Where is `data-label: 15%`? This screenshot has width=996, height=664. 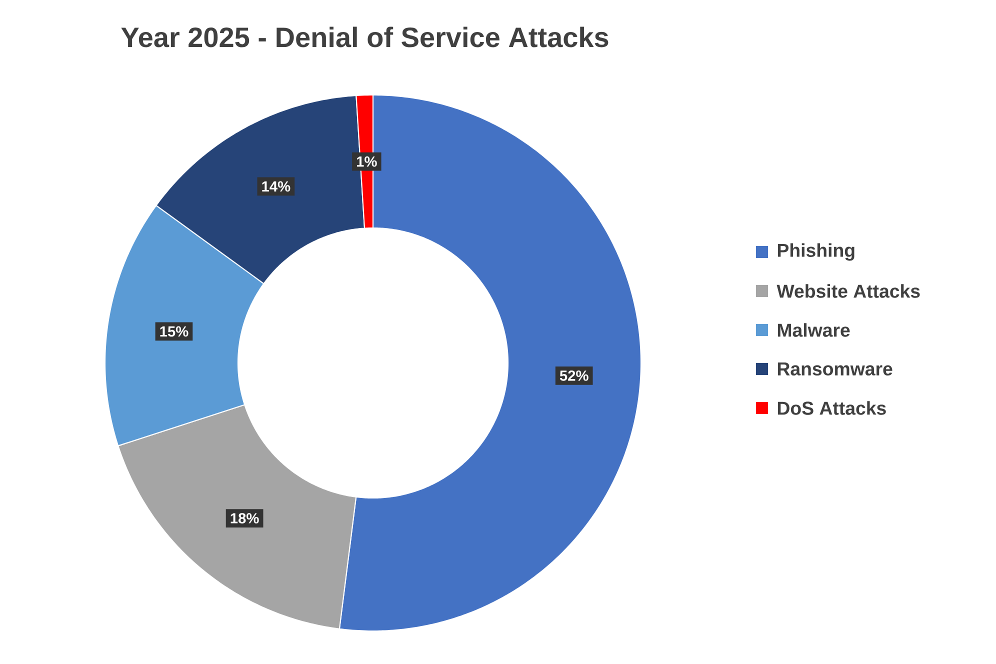
data-label: 15% is located at coordinates (174, 331).